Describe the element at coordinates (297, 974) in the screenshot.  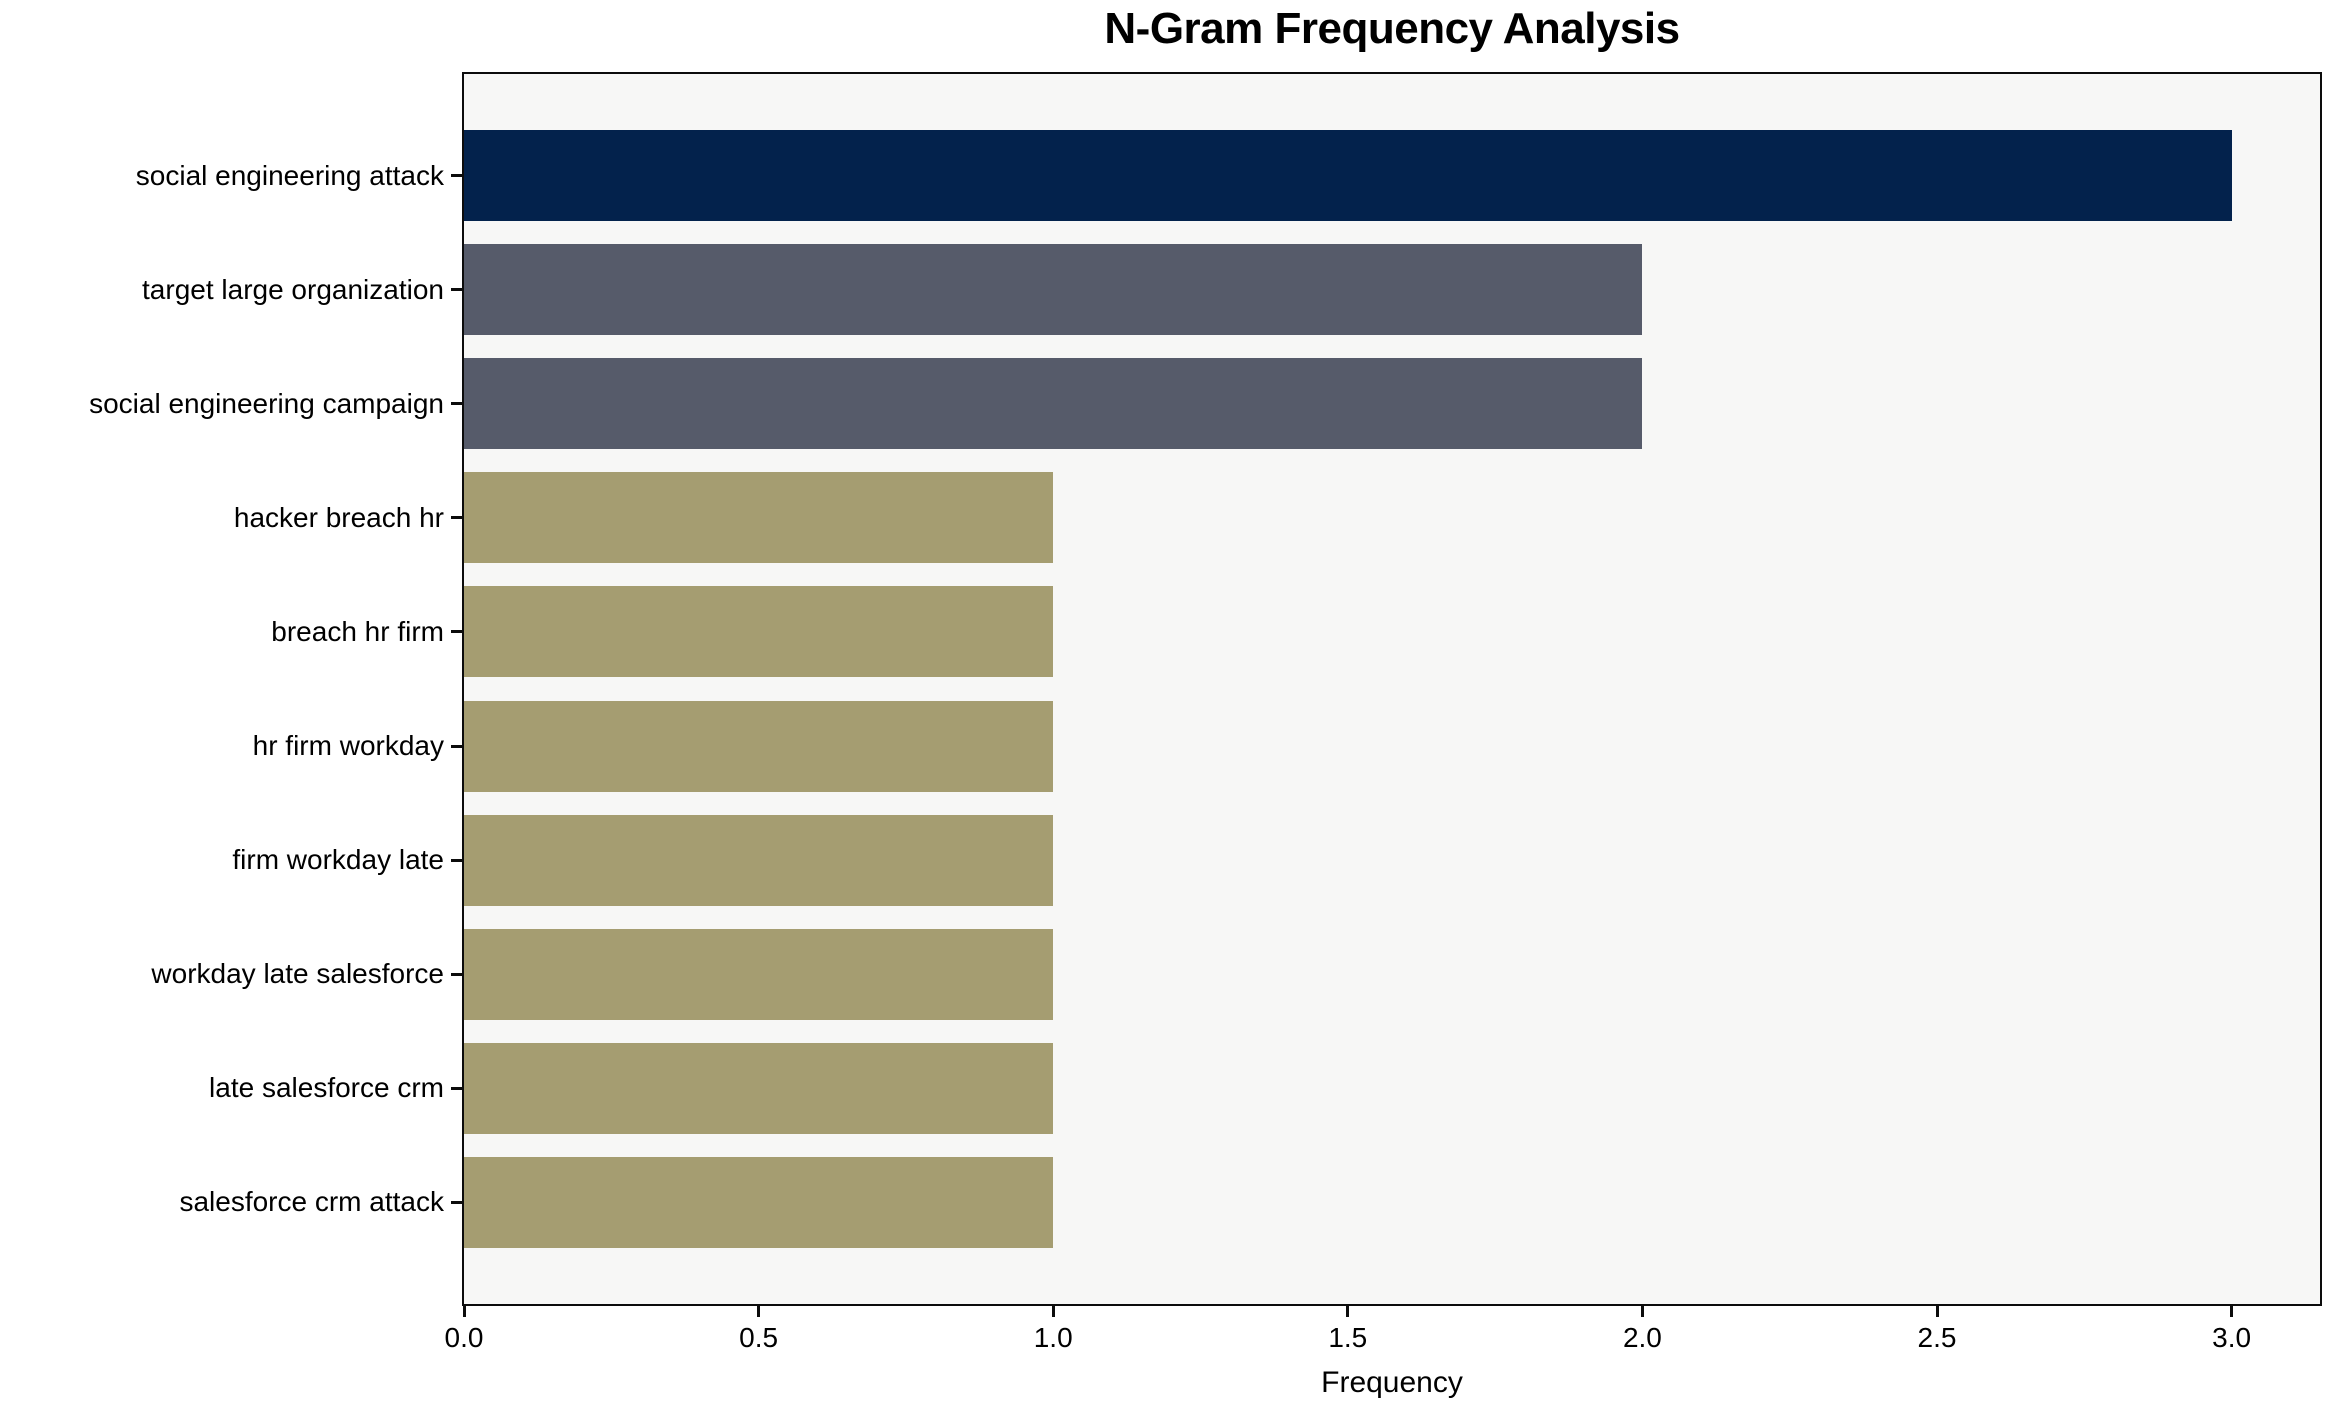
I see `y-tick-label: workday late salesforce` at that location.